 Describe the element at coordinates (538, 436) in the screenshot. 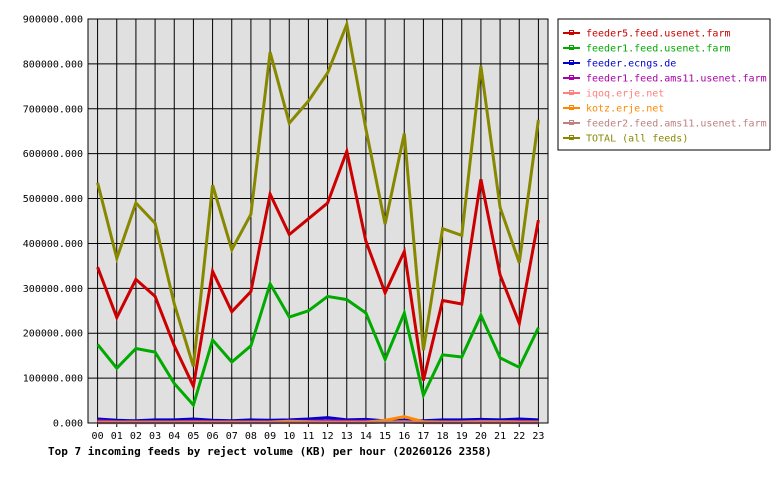

I see `x-tick-label: 23` at that location.